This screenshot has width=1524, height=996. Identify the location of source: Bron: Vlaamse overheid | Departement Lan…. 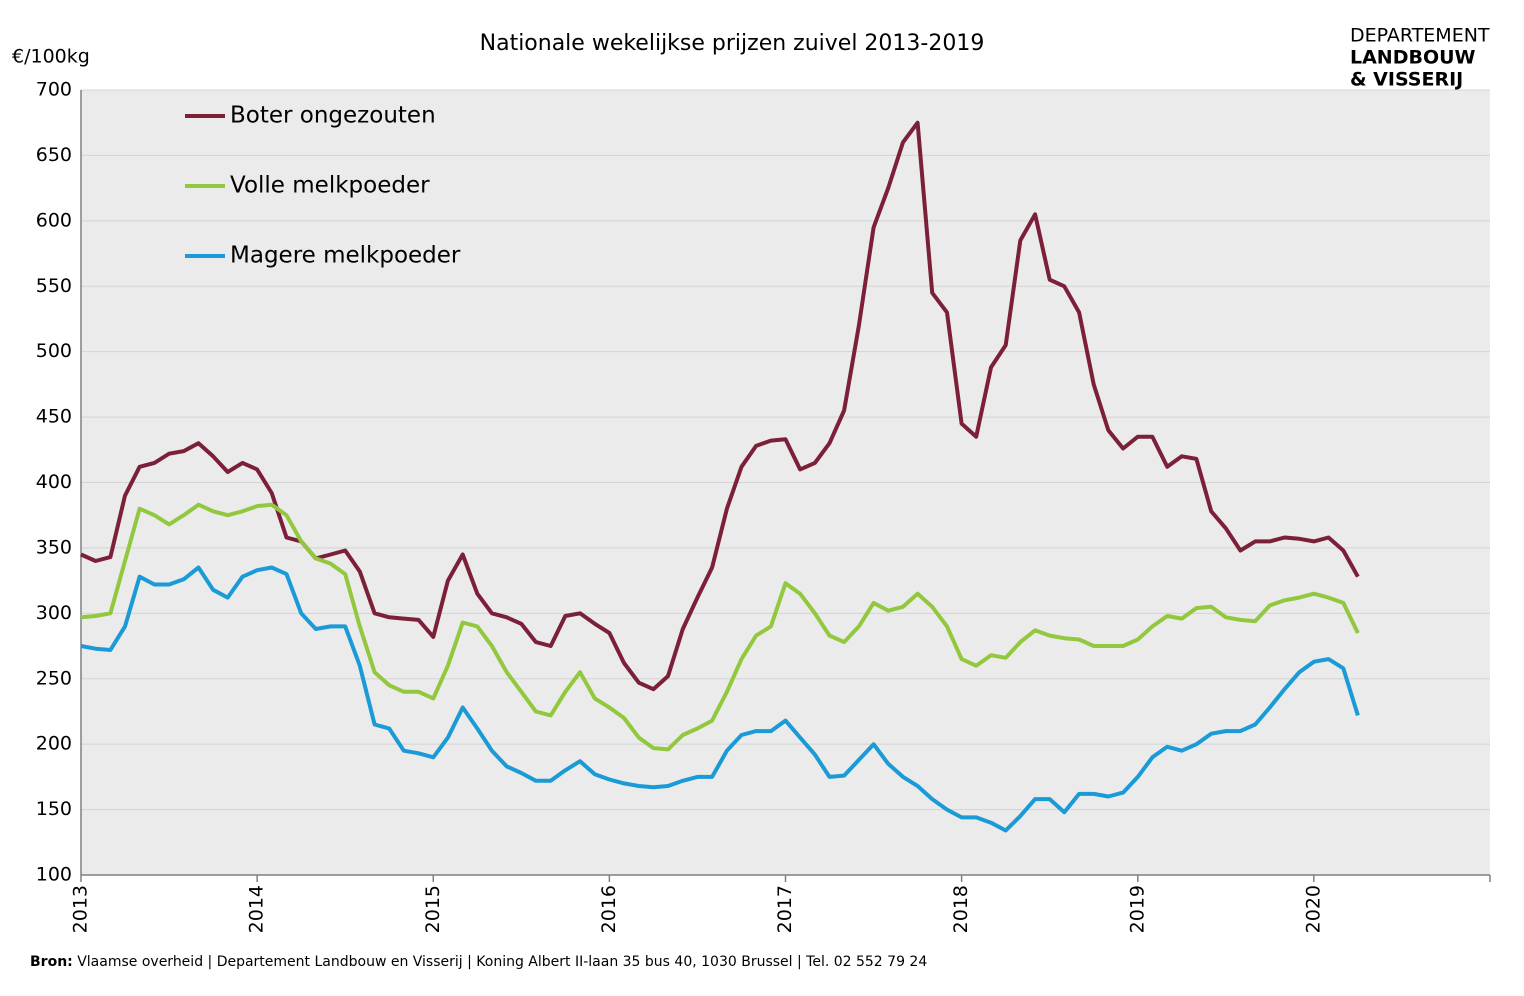
(478, 962).